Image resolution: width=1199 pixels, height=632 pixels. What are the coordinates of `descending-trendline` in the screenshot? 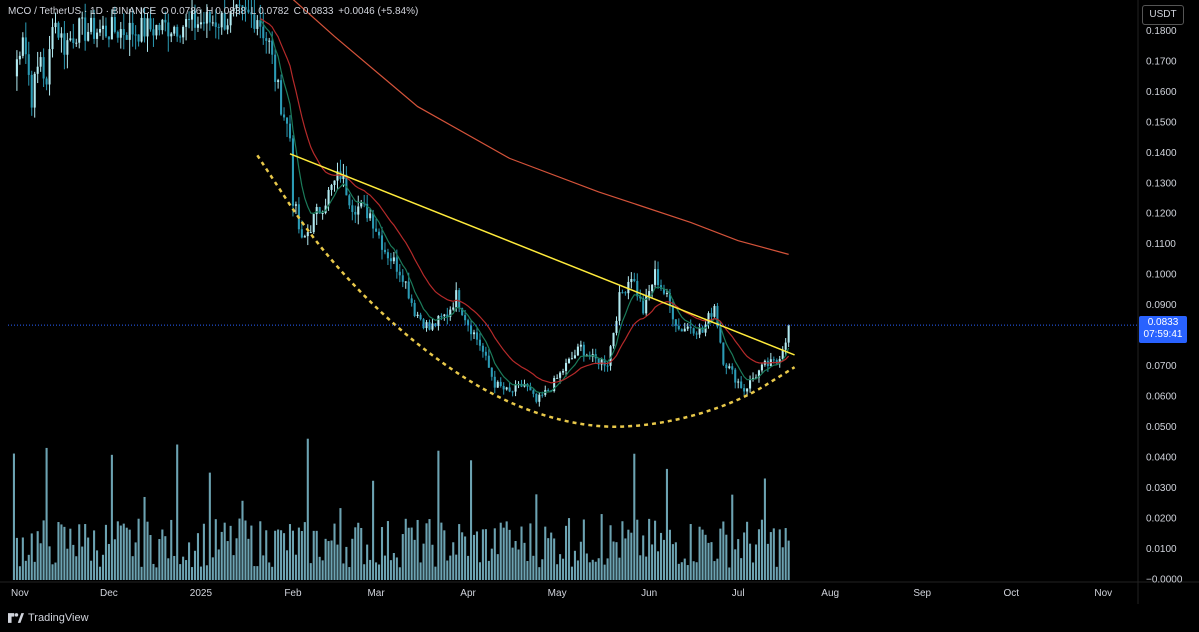 It's located at (542, 254).